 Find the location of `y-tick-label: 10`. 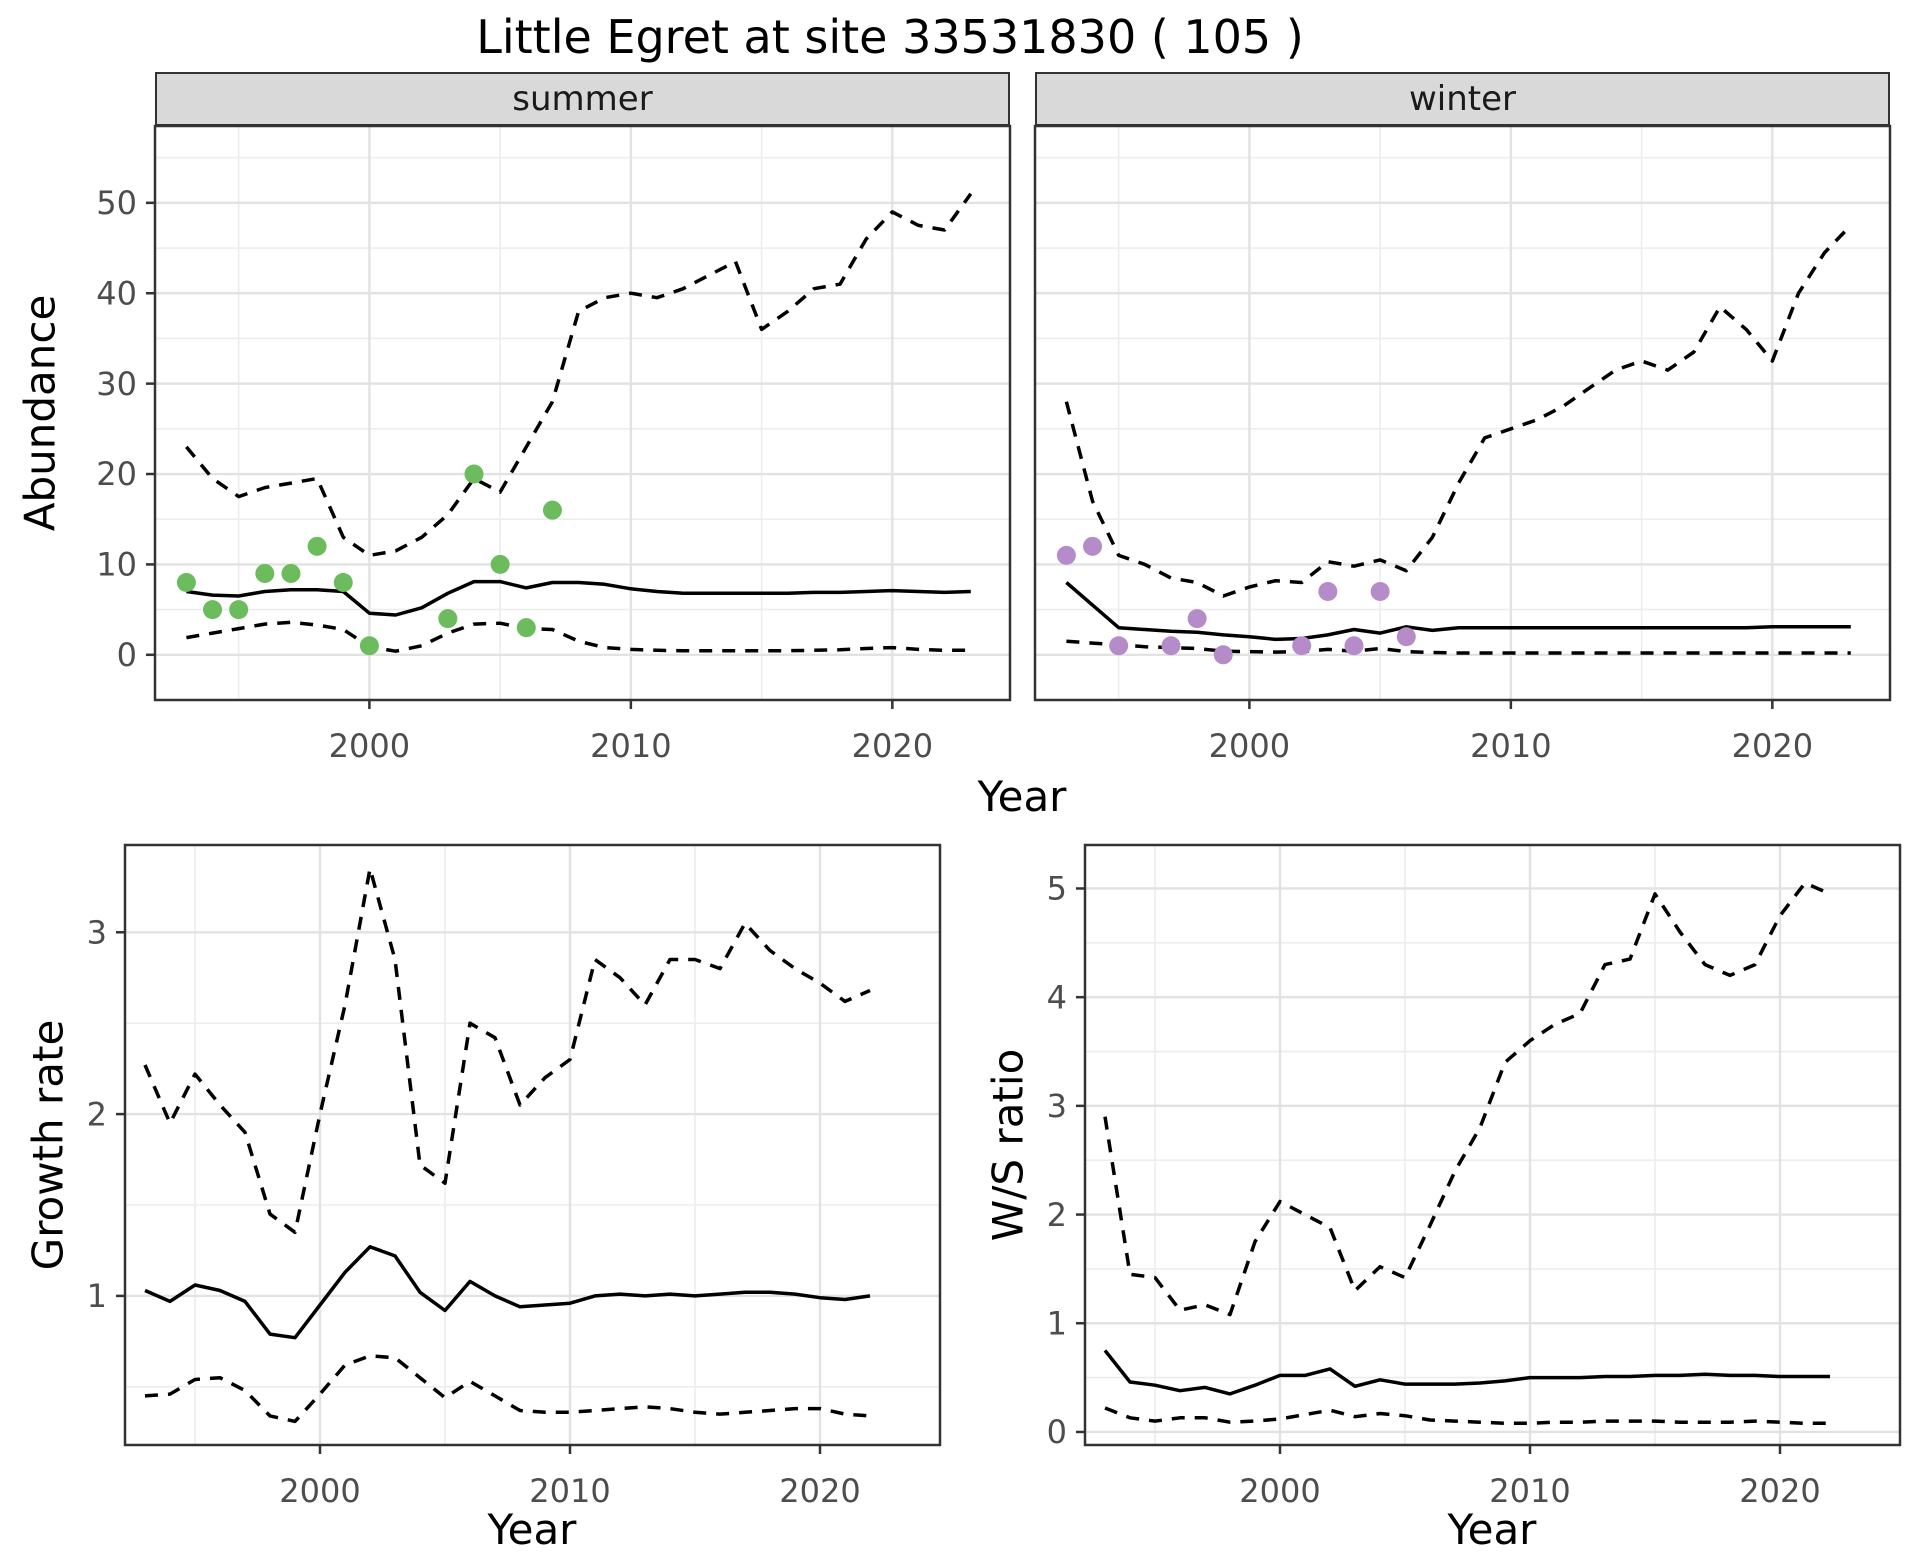

y-tick-label: 10 is located at coordinates (116, 565).